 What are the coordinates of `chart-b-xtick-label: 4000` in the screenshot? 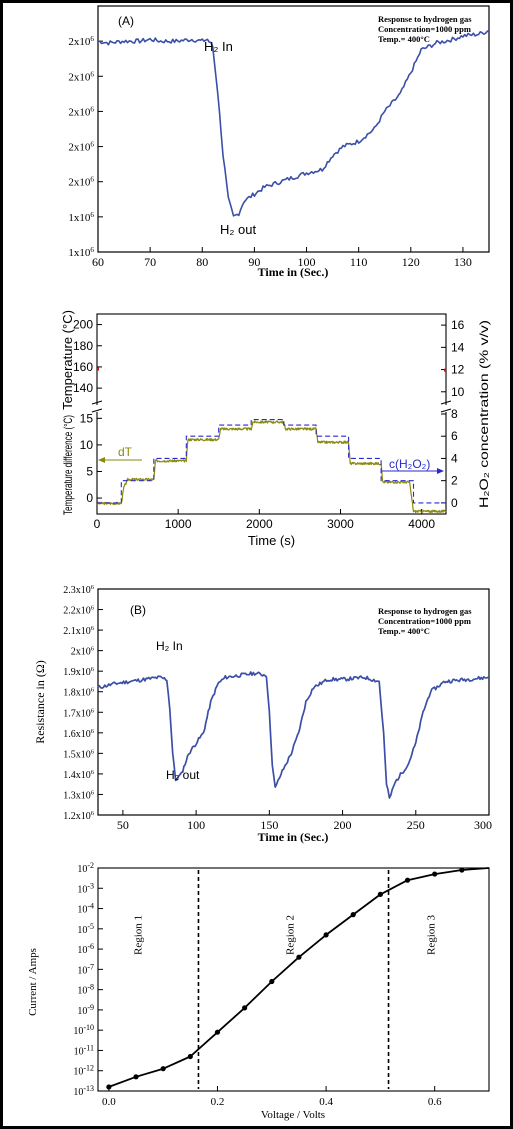 It's located at (421, 524).